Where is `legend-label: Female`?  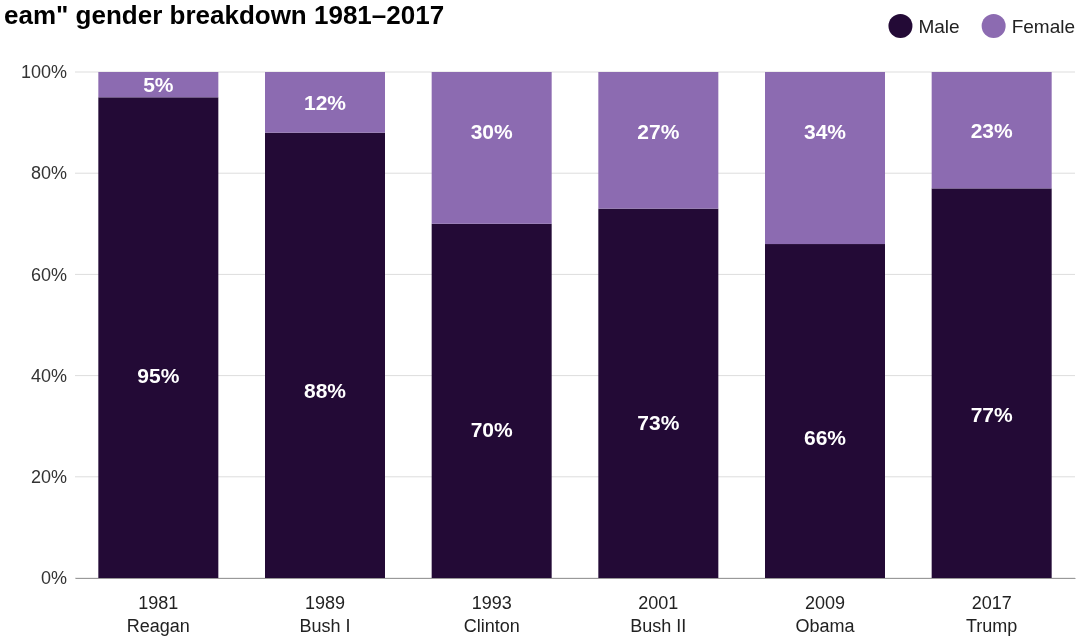
legend-label: Female is located at coordinates (1043, 26).